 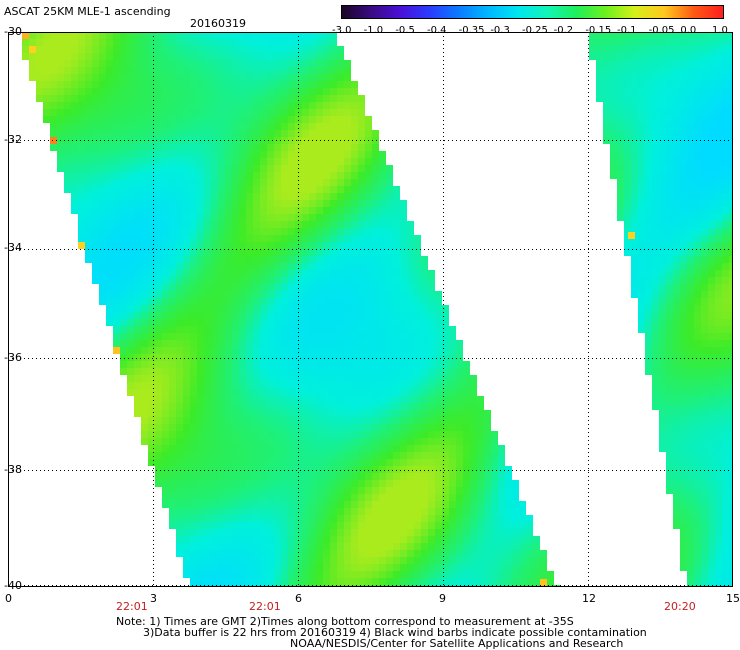 What do you see at coordinates (218, 23) in the screenshot?
I see `product-date: 20160319` at bounding box center [218, 23].